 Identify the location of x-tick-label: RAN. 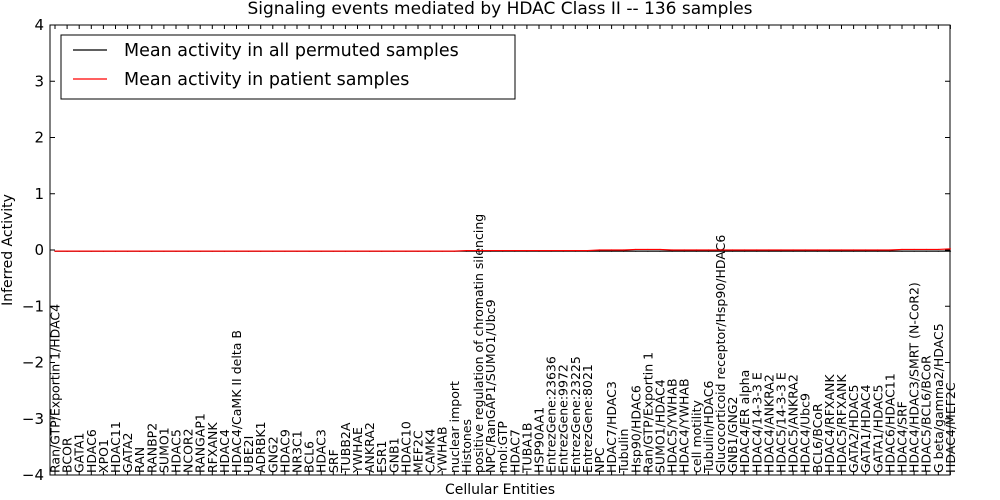
(139, 460).